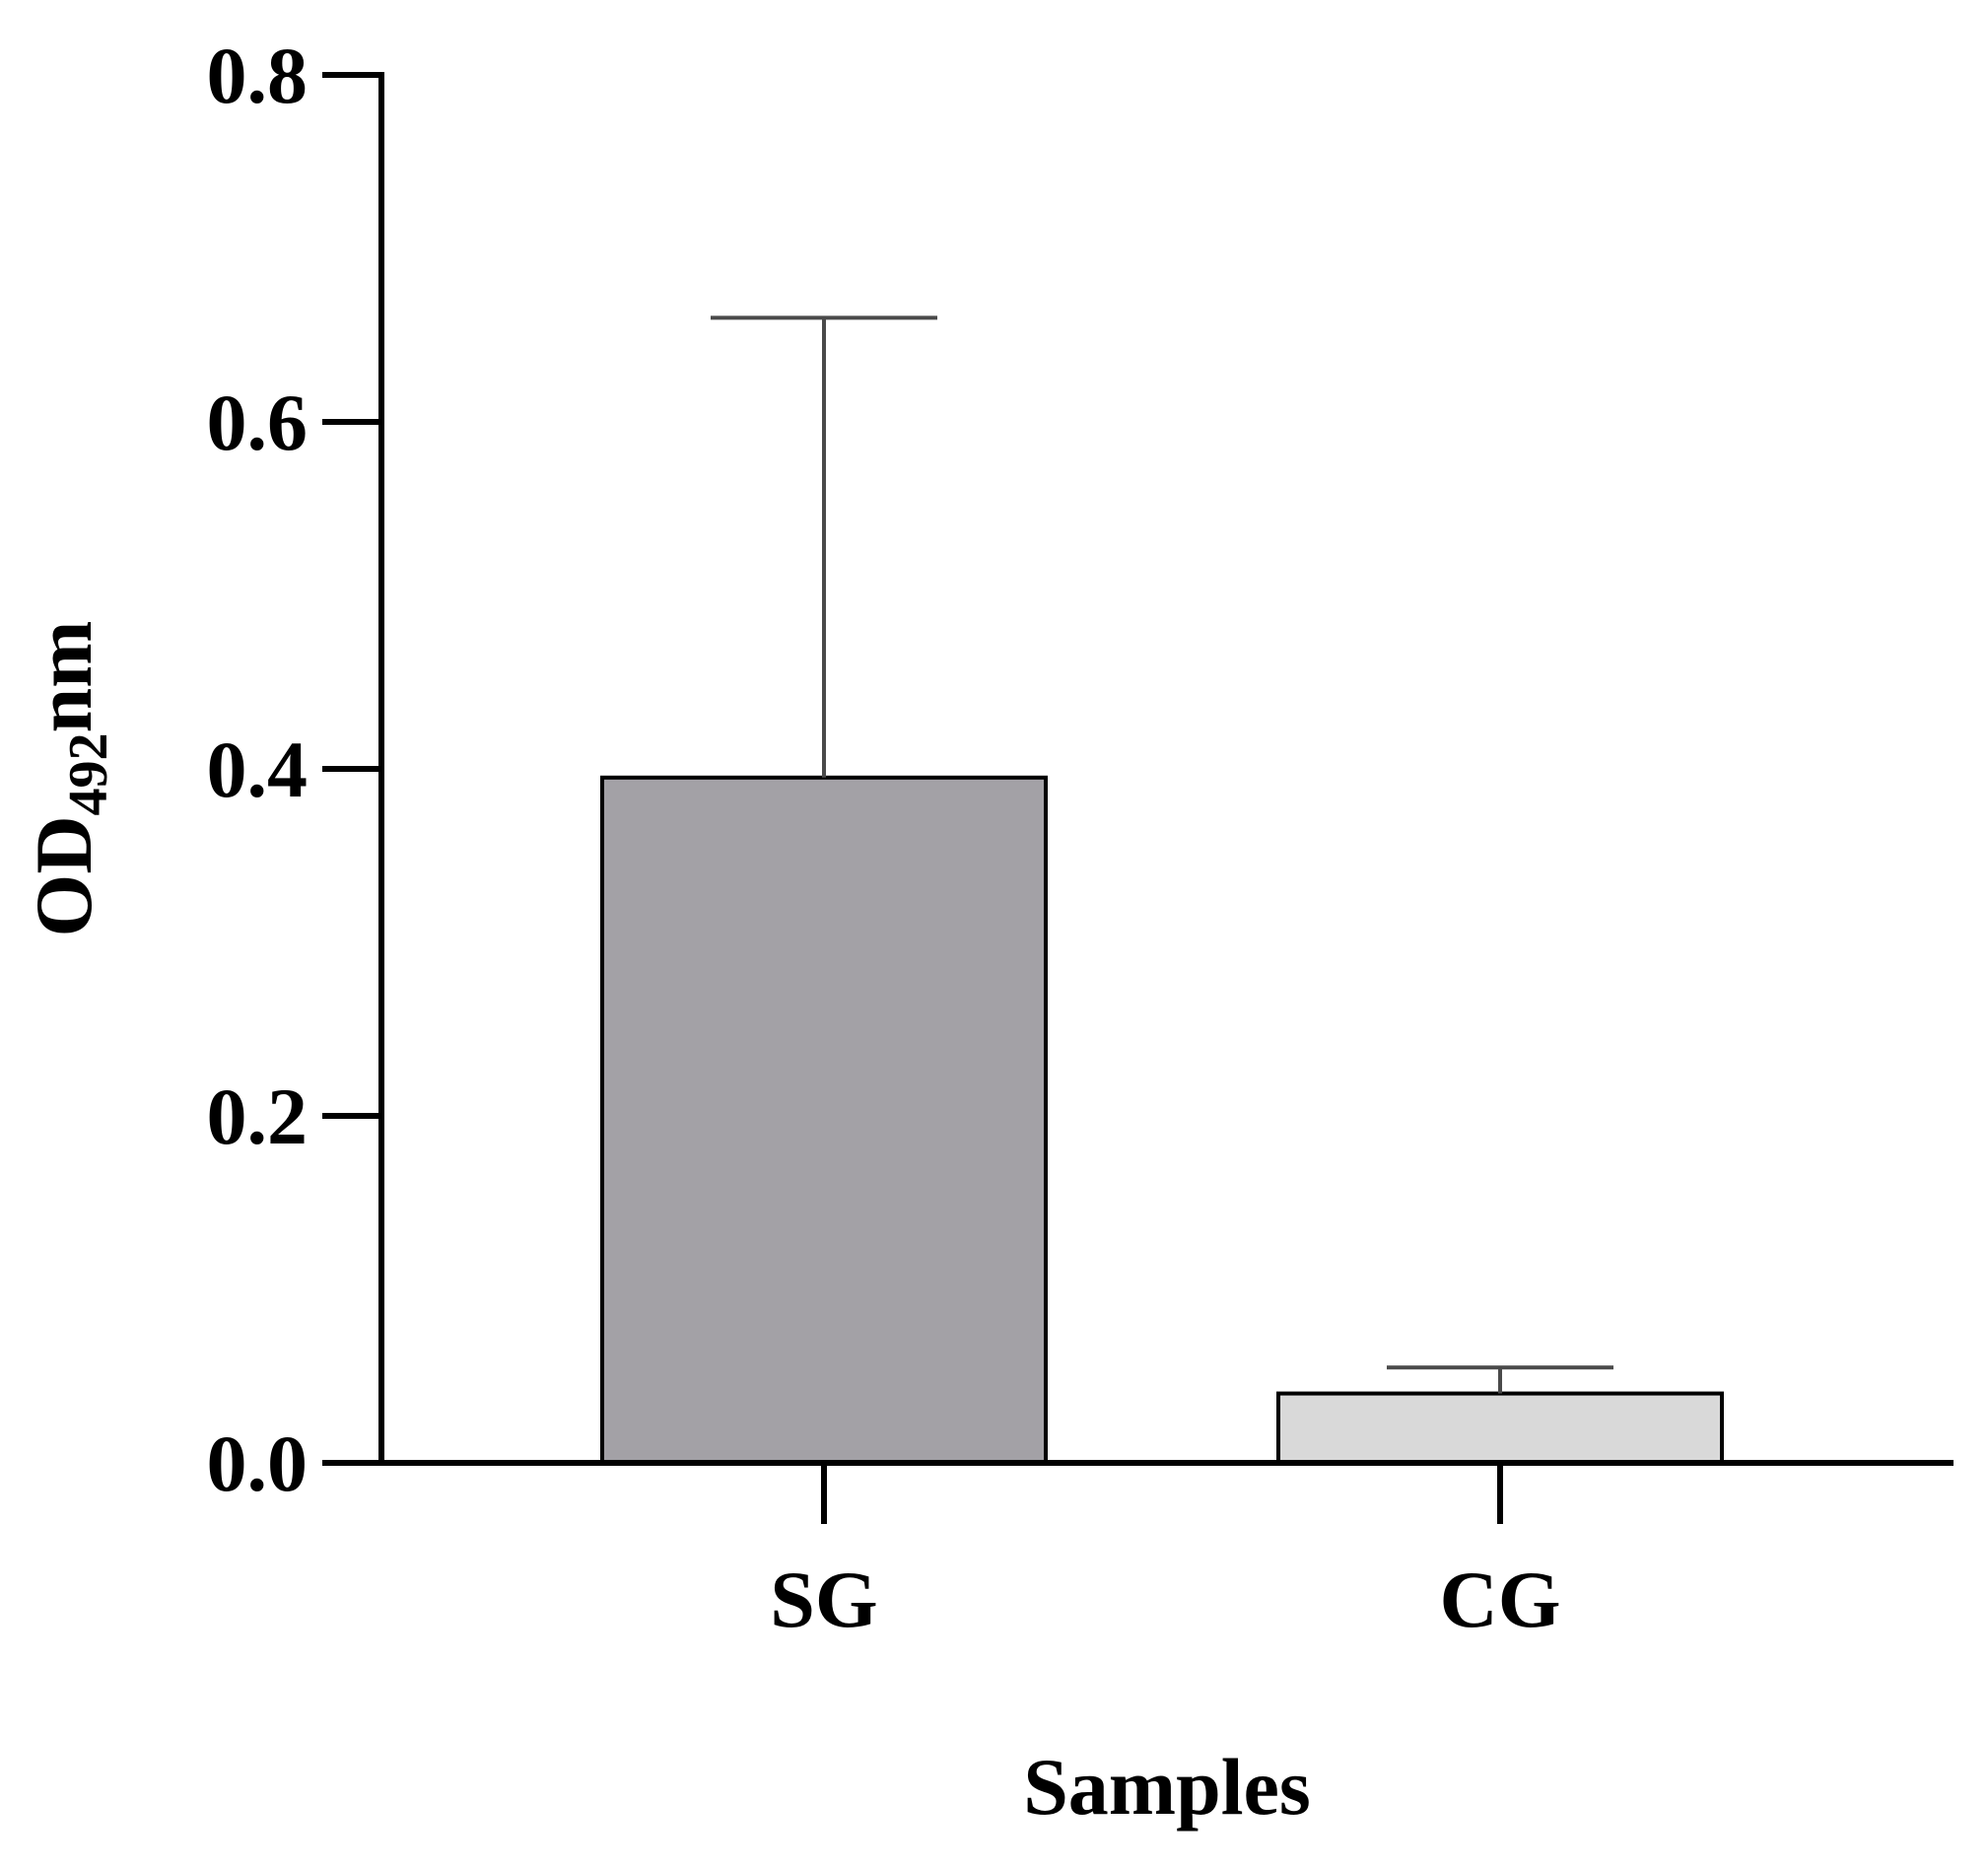 The image size is (1988, 1869). I want to click on y-tick-label: 0.2, so click(257, 1116).